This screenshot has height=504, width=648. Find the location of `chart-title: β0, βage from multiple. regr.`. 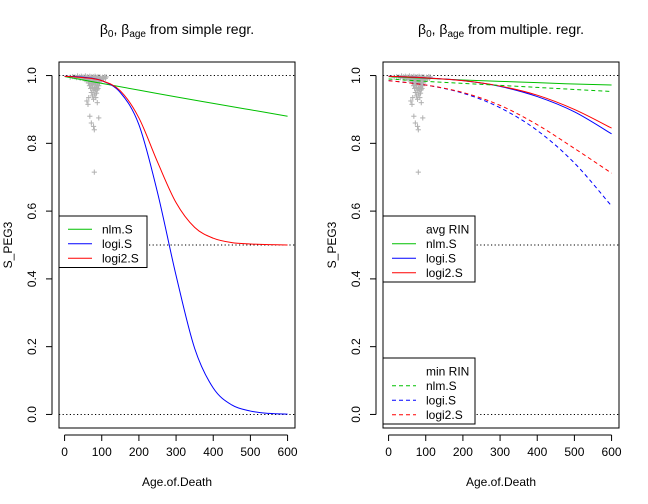

chart-title: β0, βage from multiple. regr. is located at coordinates (501, 30).